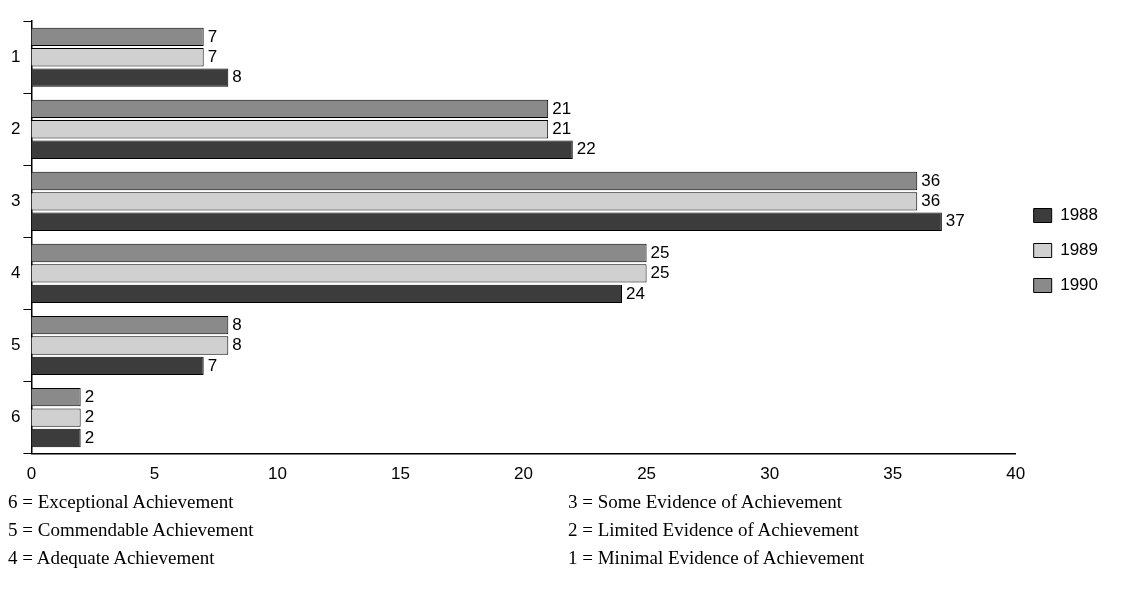  Describe the element at coordinates (647, 474) in the screenshot. I see `x-tick-label: 25` at that location.